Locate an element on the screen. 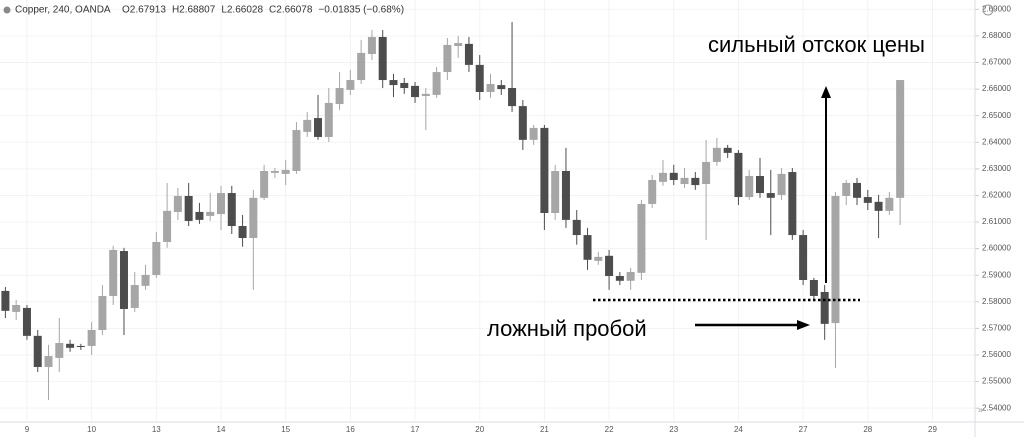 The image size is (1024, 437). x-tick-label: 21 is located at coordinates (544, 429).